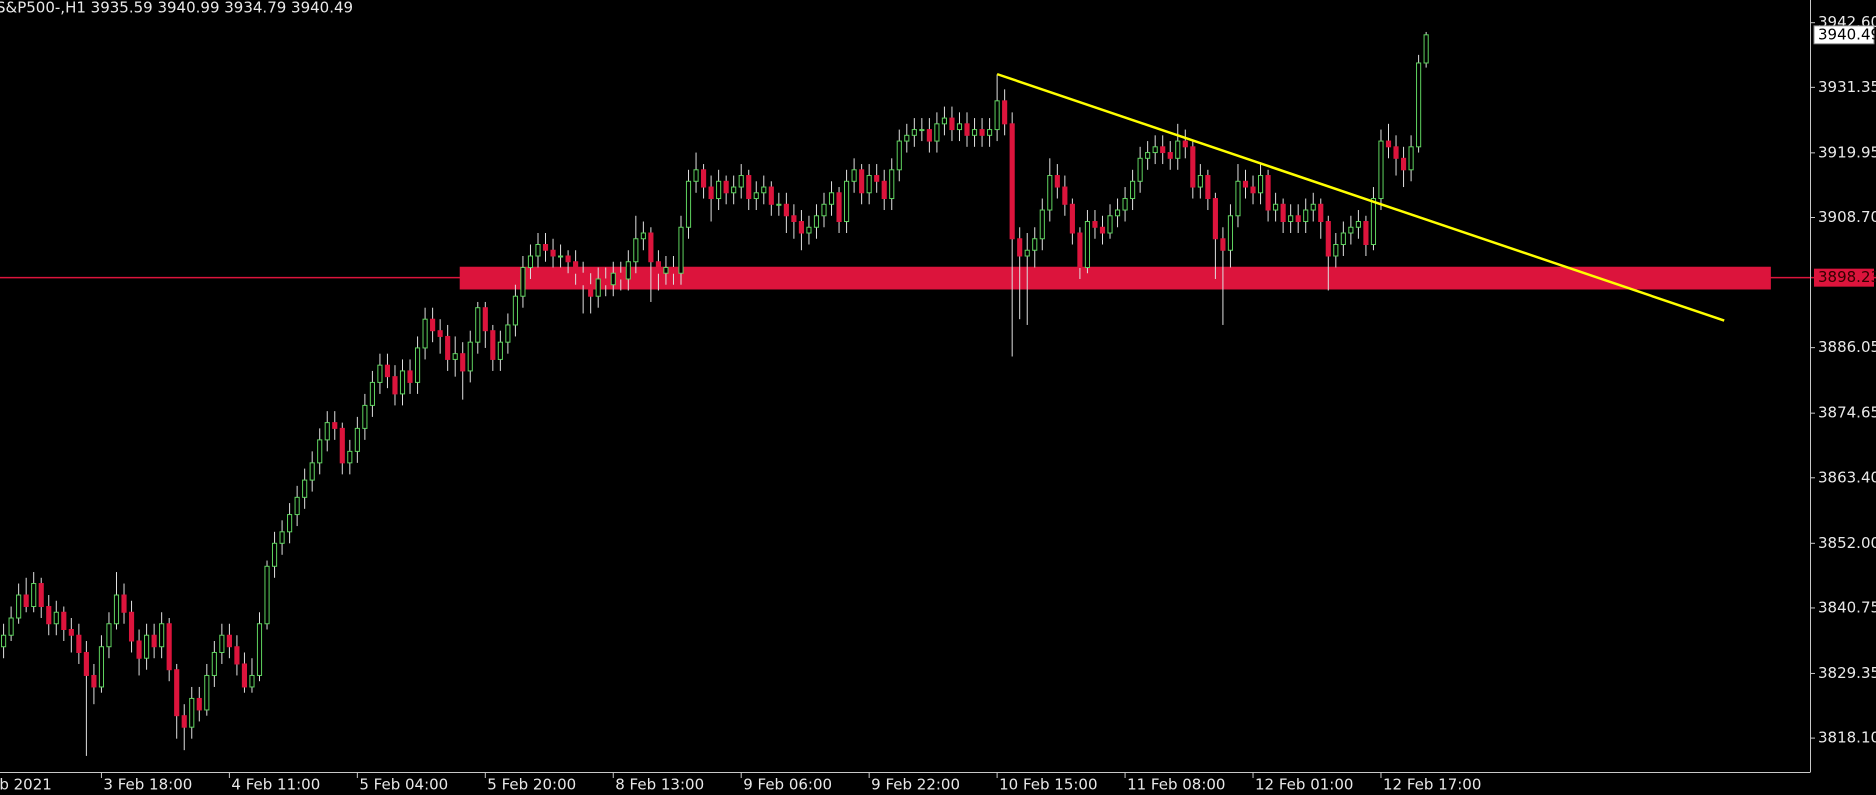  What do you see at coordinates (1847, 738) in the screenshot?
I see `y-tick-label: 3818.10` at bounding box center [1847, 738].